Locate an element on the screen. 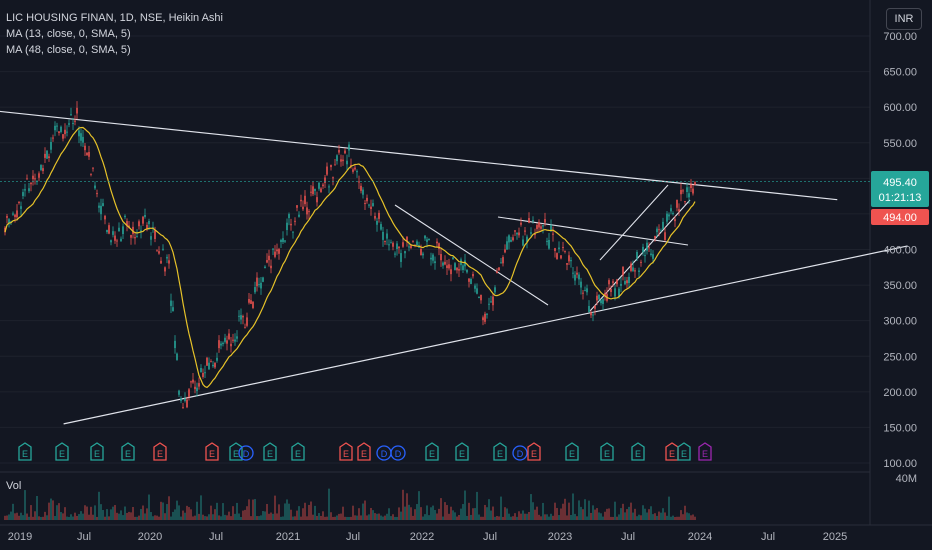 This screenshot has width=932, height=550. earnings-marker: E is located at coordinates (684, 451).